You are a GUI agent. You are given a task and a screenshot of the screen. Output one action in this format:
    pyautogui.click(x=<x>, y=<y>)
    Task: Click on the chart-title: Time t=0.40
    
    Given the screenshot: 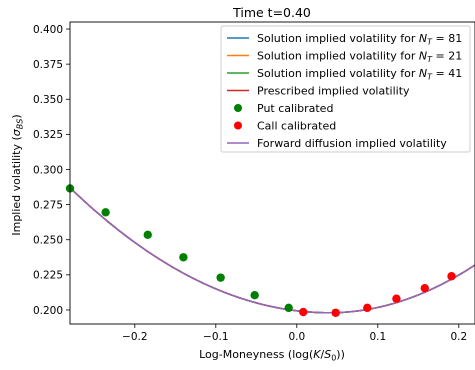 What is the action you would take?
    pyautogui.click(x=271, y=12)
    